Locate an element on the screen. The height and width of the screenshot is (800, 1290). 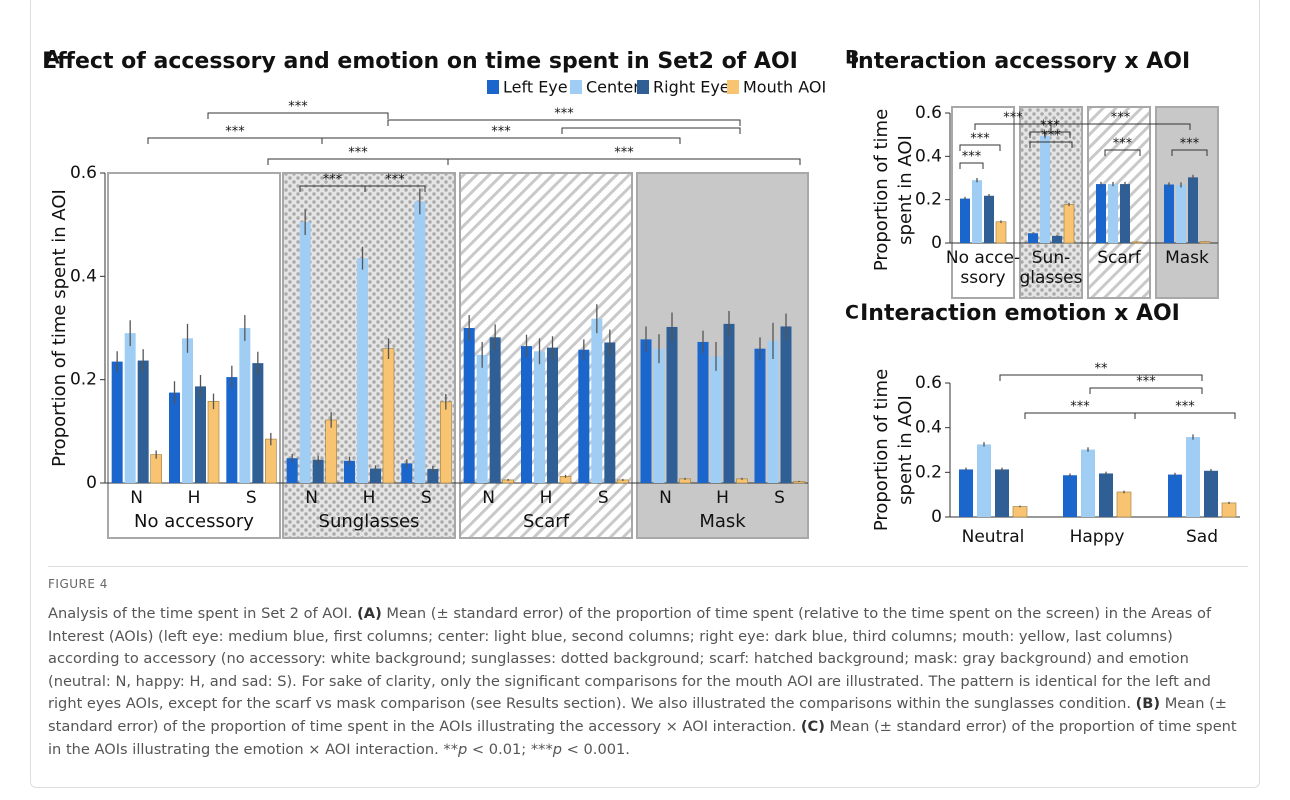
x-tick-label: Sun- is located at coordinates (1051, 258).